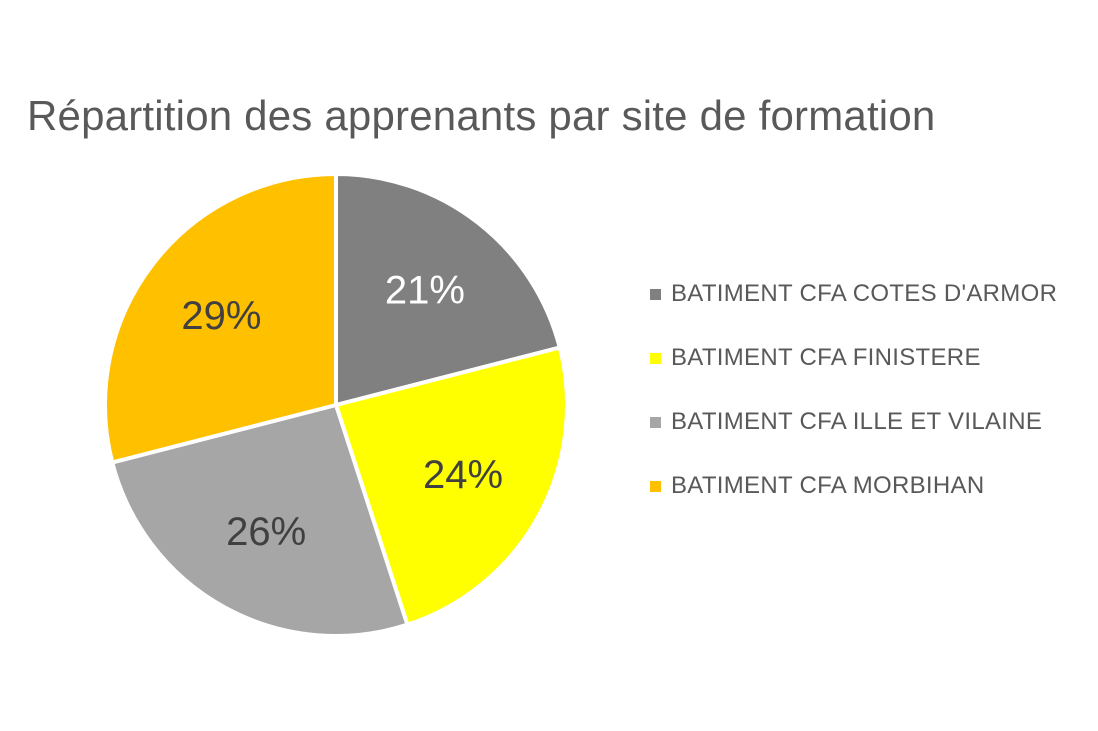 The image size is (1098, 731). I want to click on legend-item-2: BATIMENT CFA FINISTERE, so click(853, 358).